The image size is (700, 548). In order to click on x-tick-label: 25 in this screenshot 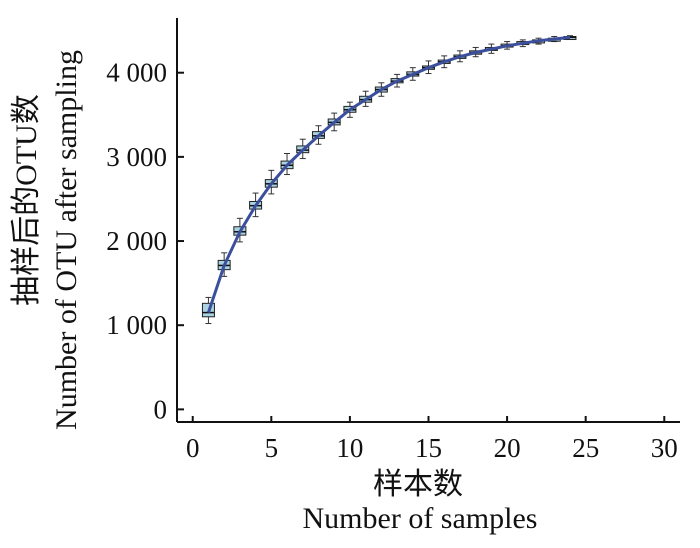, I will do `click(585, 448)`.